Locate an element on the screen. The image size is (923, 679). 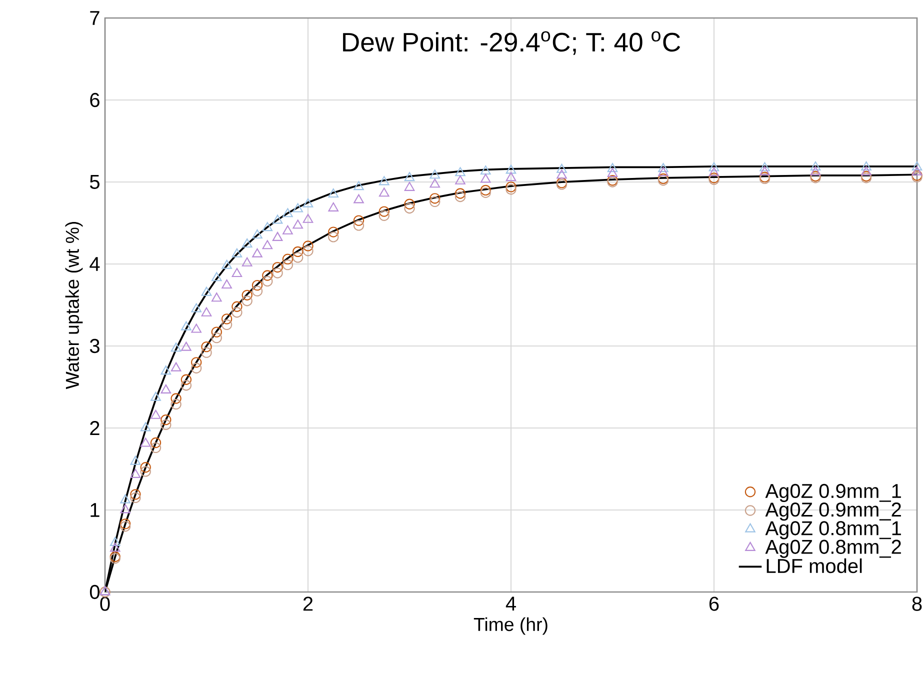
y-tick-label: 0 is located at coordinates (95, 592).